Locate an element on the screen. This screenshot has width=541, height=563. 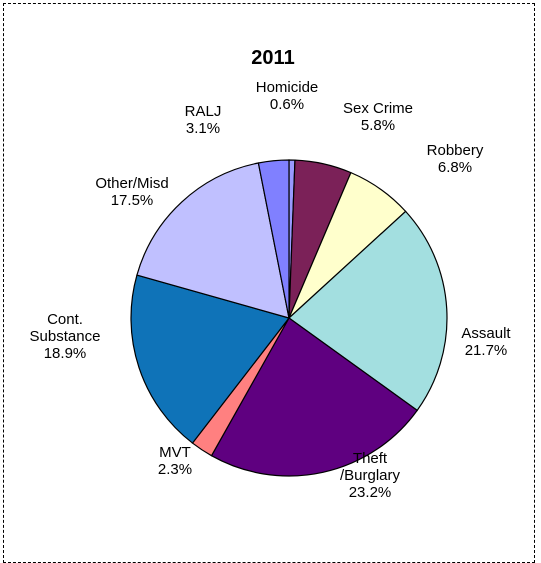
pie-slice-assault is located at coordinates (368, 311).